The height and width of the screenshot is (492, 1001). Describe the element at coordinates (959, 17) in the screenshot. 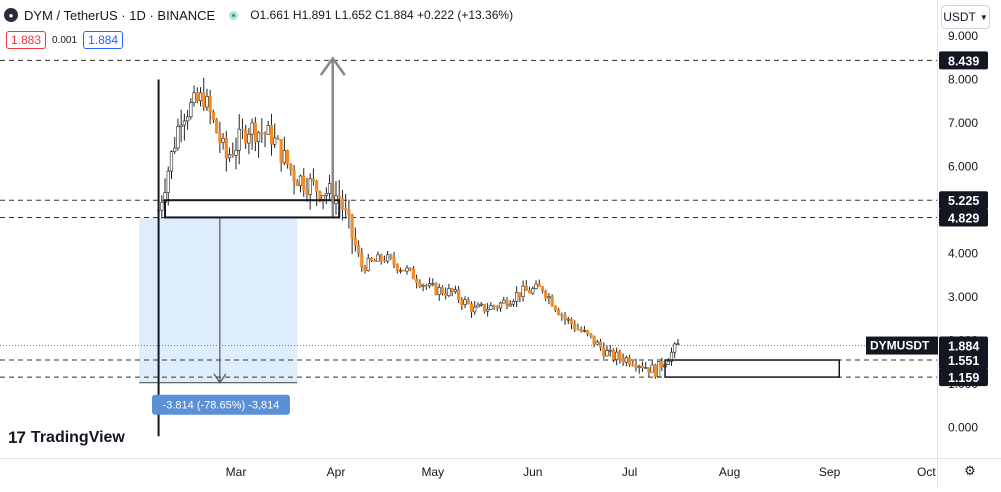

I see `currency-label: USDT` at that location.